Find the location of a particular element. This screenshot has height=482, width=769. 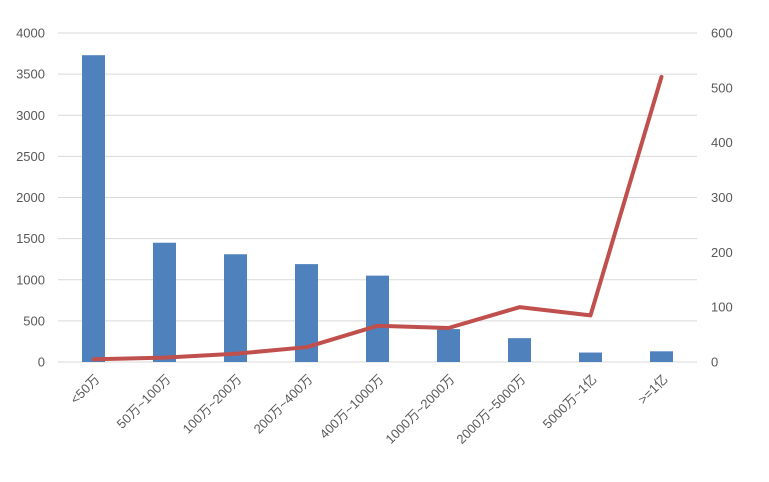

category-label: 400万~1000万 is located at coordinates (351, 407).